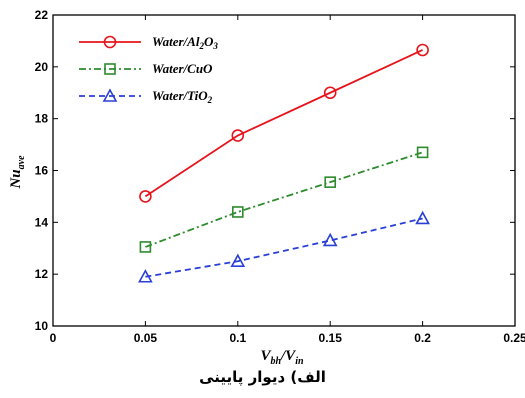 This screenshot has width=525, height=398. Describe the element at coordinates (237, 338) in the screenshot. I see `x-tick-label: 0.1` at that location.